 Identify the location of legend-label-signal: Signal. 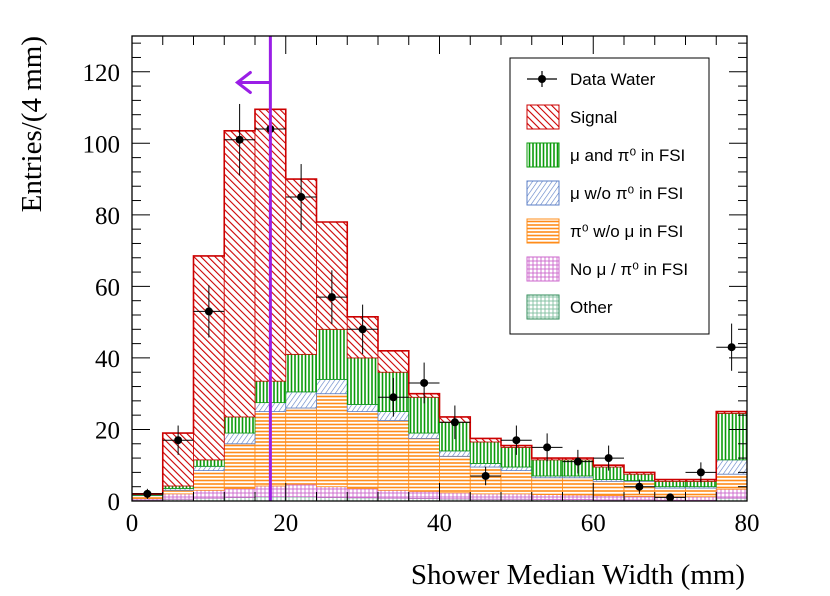
(593, 117).